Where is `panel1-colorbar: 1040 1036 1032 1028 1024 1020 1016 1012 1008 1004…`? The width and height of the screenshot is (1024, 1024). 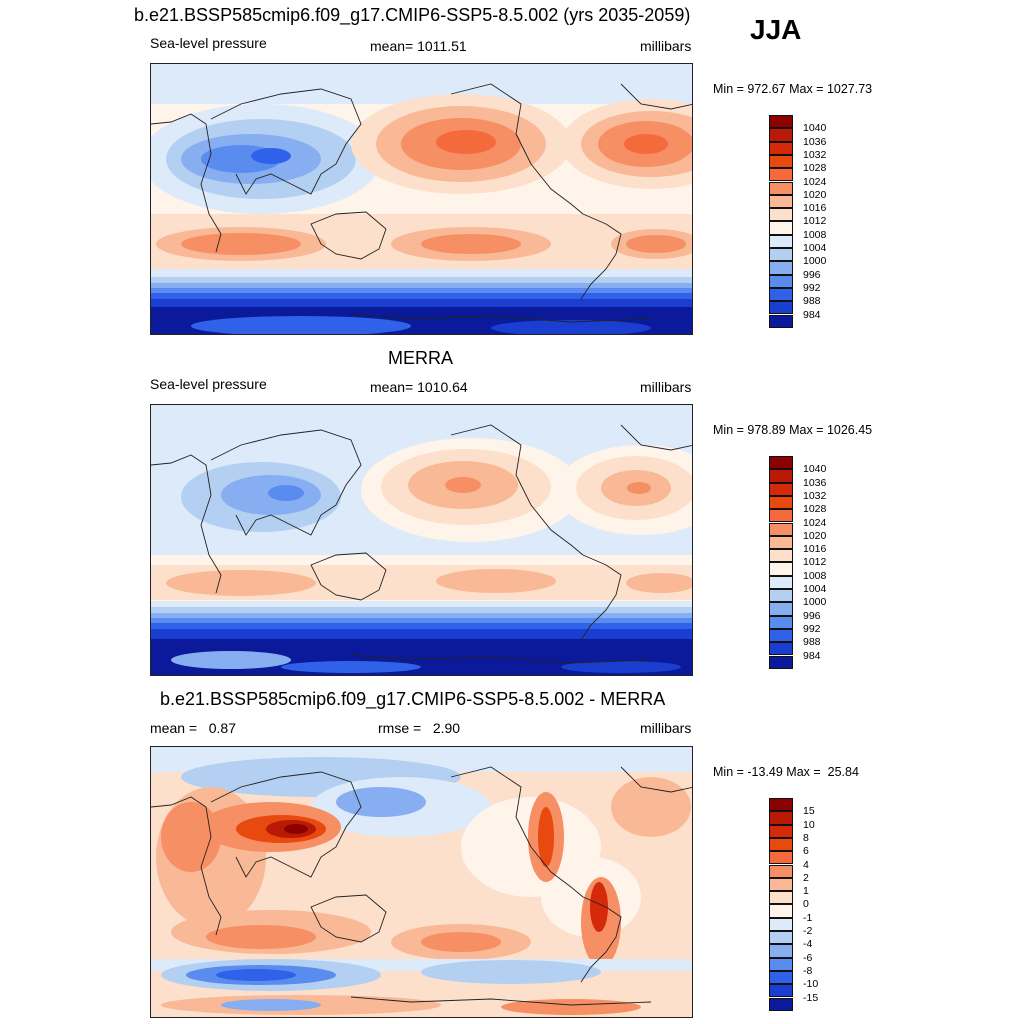 panel1-colorbar: 1040 1036 1032 1028 1024 1020 1016 1012 1008 1004… is located at coordinates (814, 222).